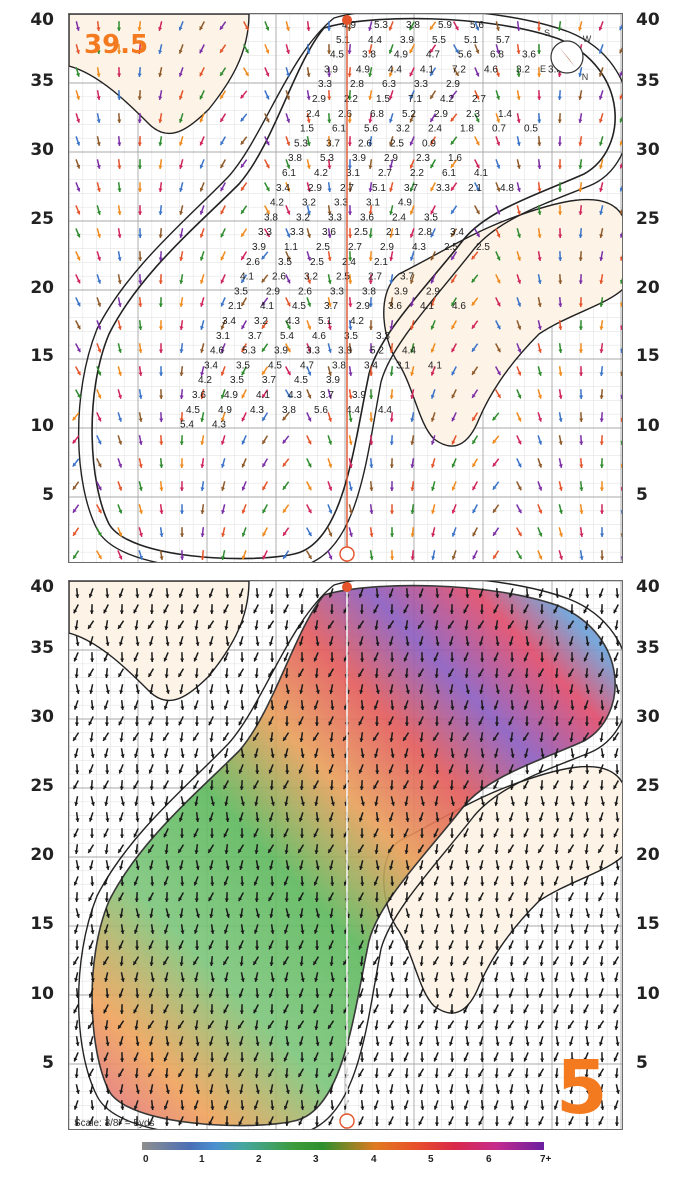 The image size is (692, 1199). What do you see at coordinates (585, 77) in the screenshot?
I see `compass-label: N` at bounding box center [585, 77].